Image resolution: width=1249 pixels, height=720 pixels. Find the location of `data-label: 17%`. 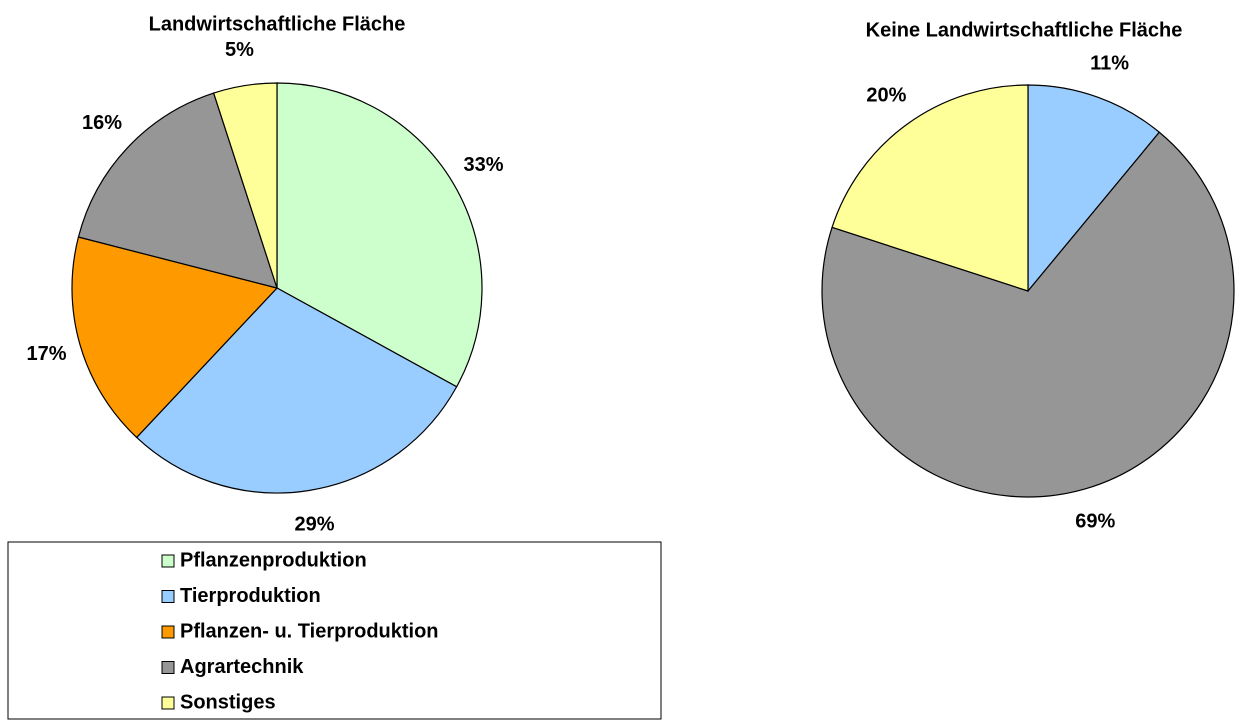

data-label: 17% is located at coordinates (47, 354).